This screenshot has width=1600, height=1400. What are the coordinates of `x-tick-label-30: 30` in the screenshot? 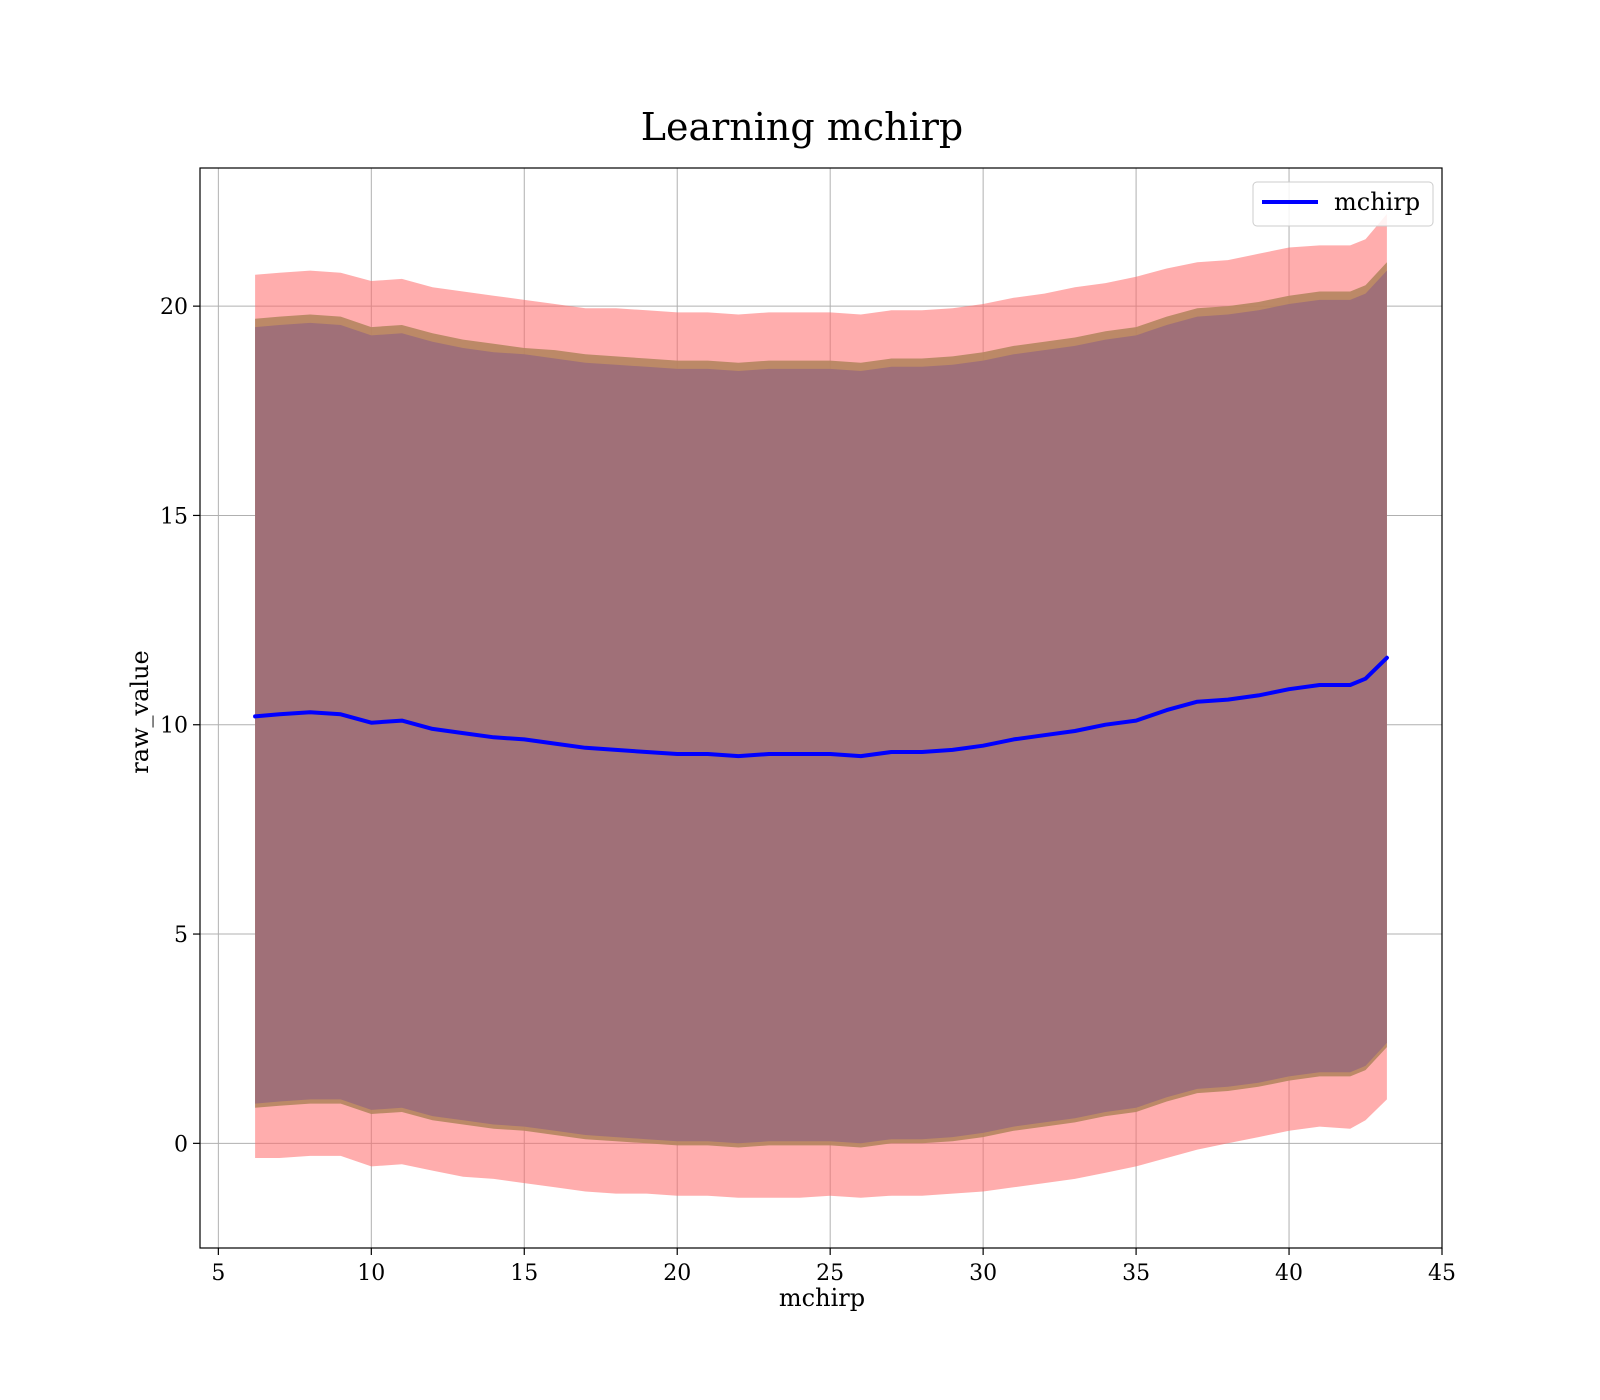 It's located at (983, 1273).